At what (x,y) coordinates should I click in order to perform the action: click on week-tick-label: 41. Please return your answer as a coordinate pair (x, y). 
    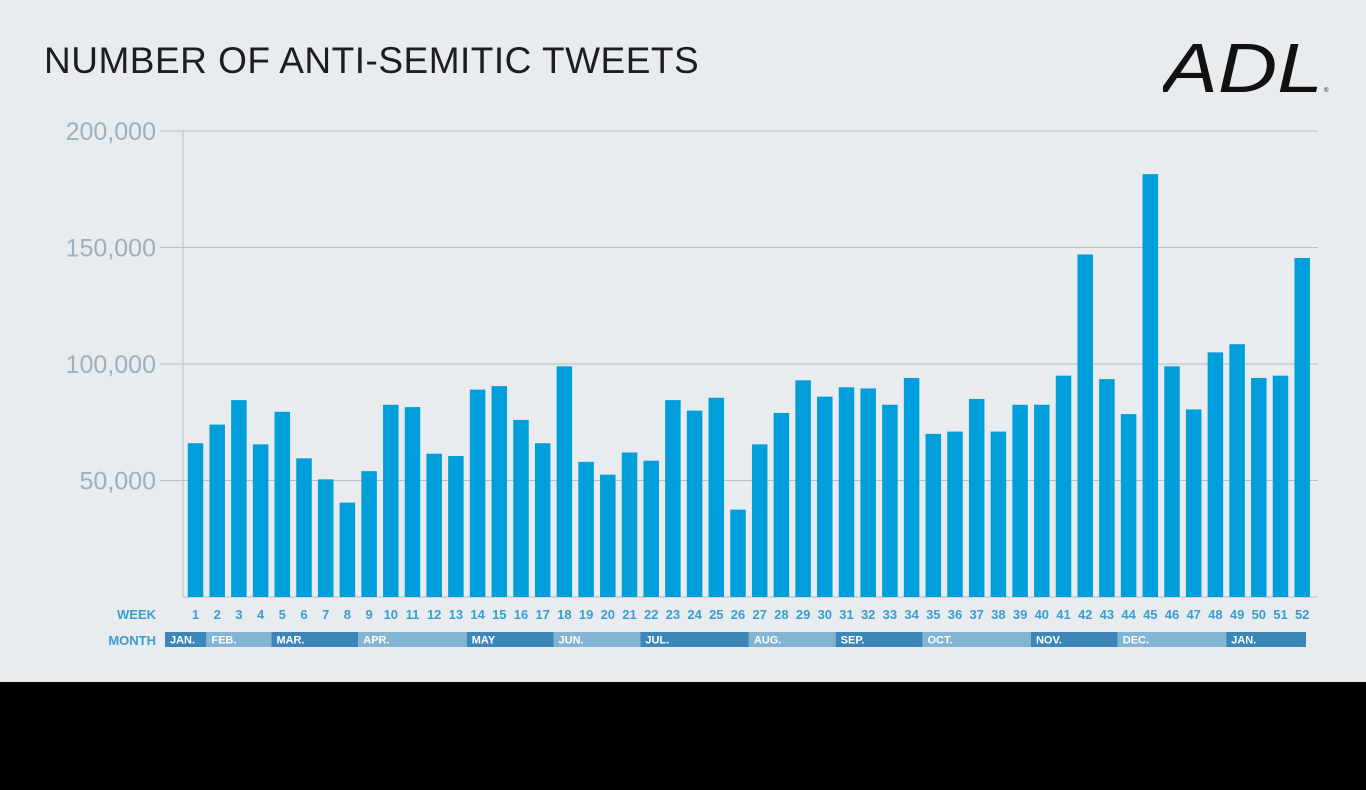
    Looking at the image, I should click on (1063, 614).